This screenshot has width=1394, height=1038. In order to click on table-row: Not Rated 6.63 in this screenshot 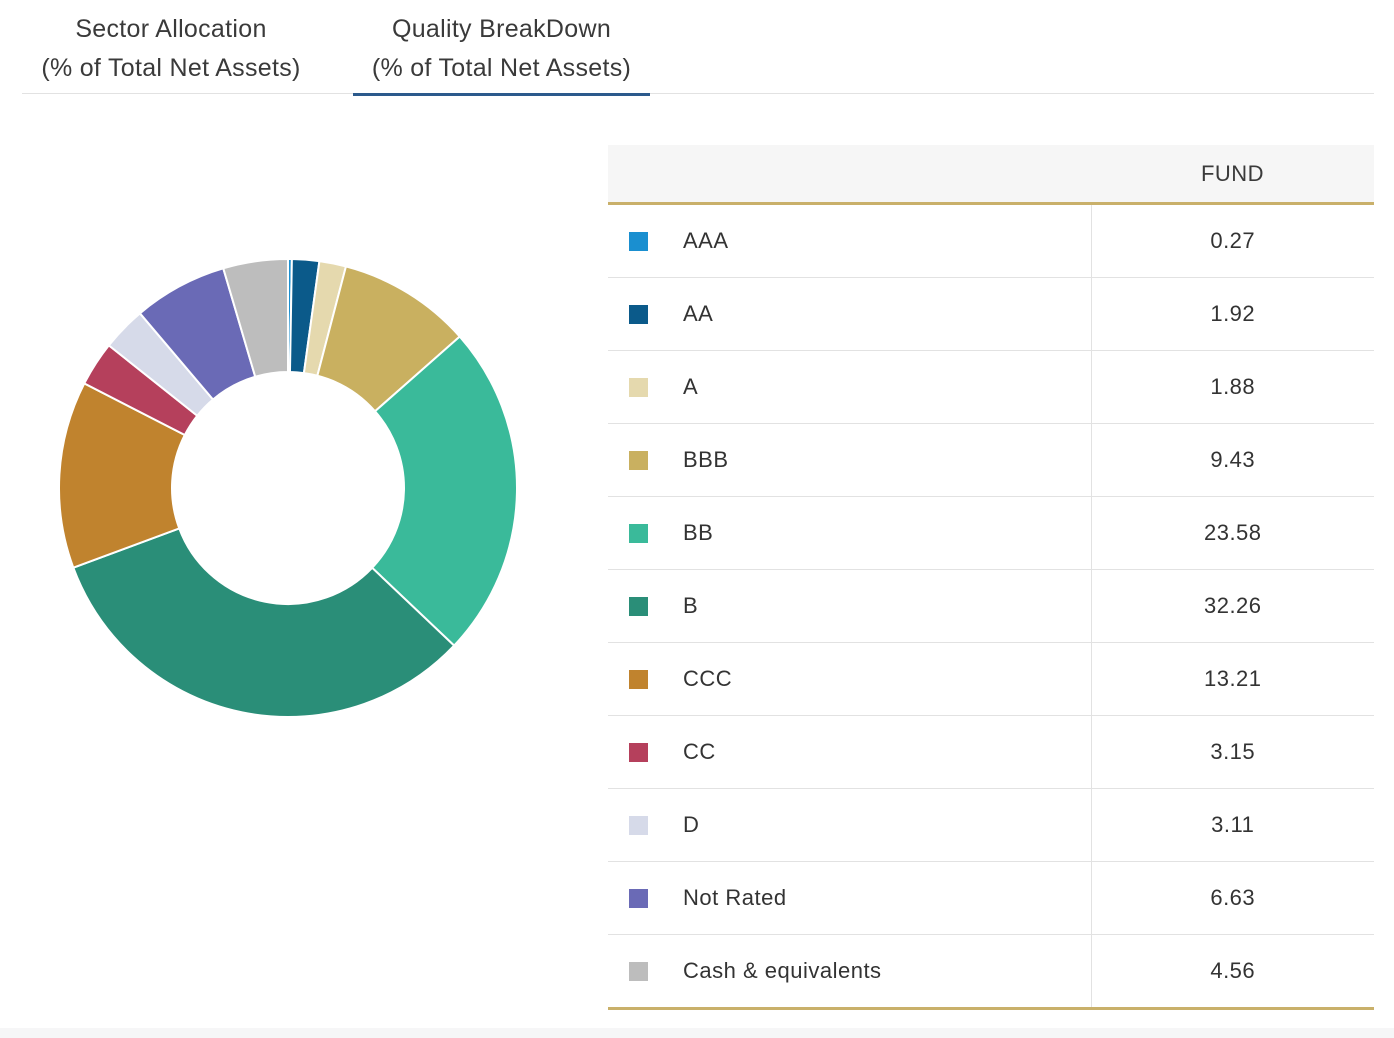, I will do `click(991, 898)`.